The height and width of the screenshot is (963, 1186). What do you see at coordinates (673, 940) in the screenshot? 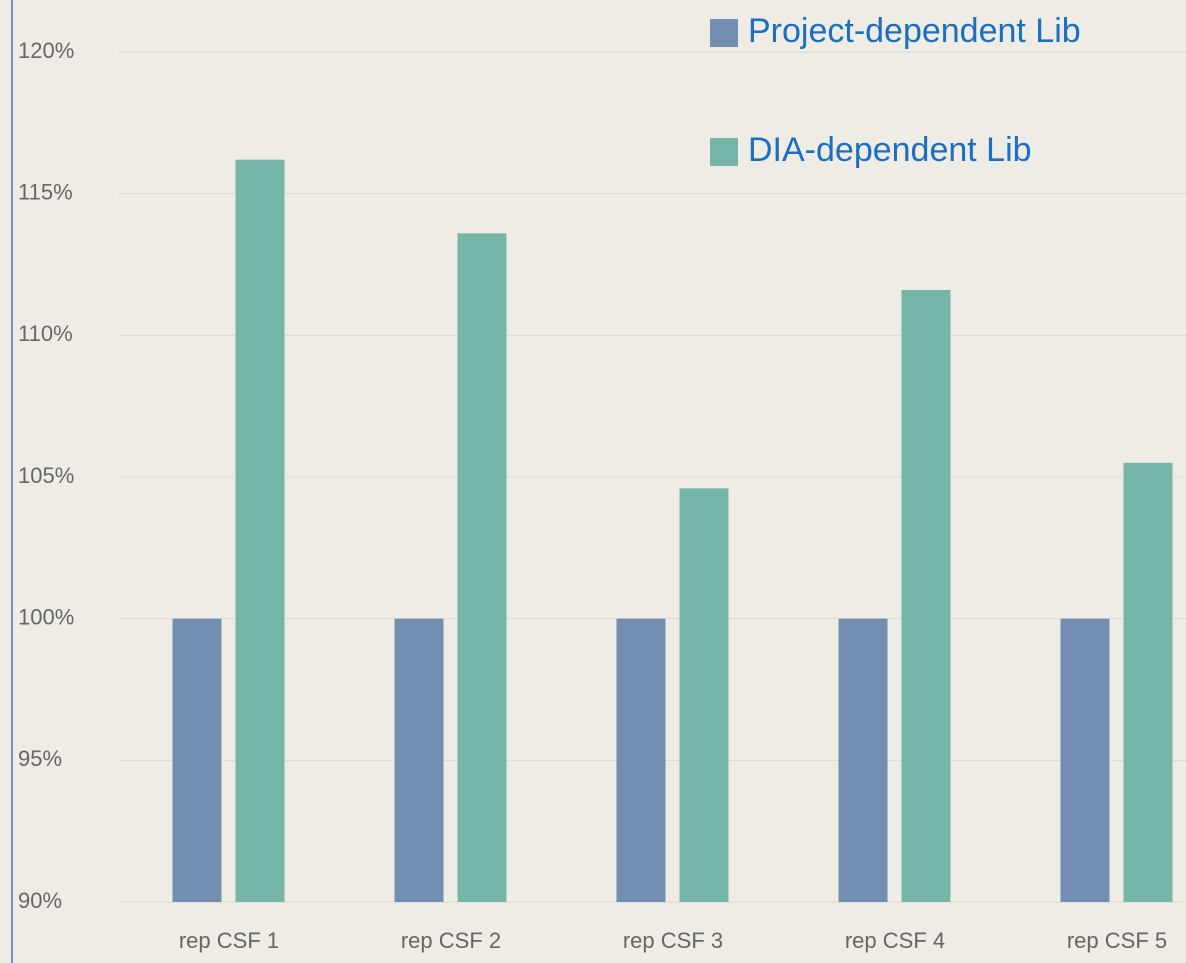
I see `x-tick-label: rep CSF 3` at bounding box center [673, 940].